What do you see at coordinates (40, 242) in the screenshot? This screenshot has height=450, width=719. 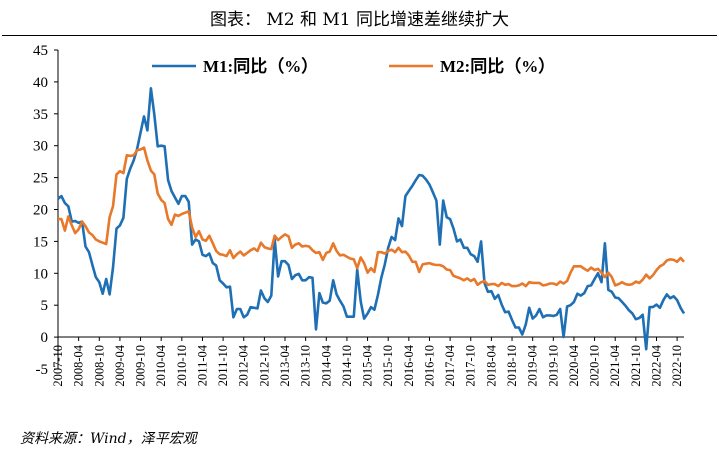 I see `y-tick-label: 15` at bounding box center [40, 242].